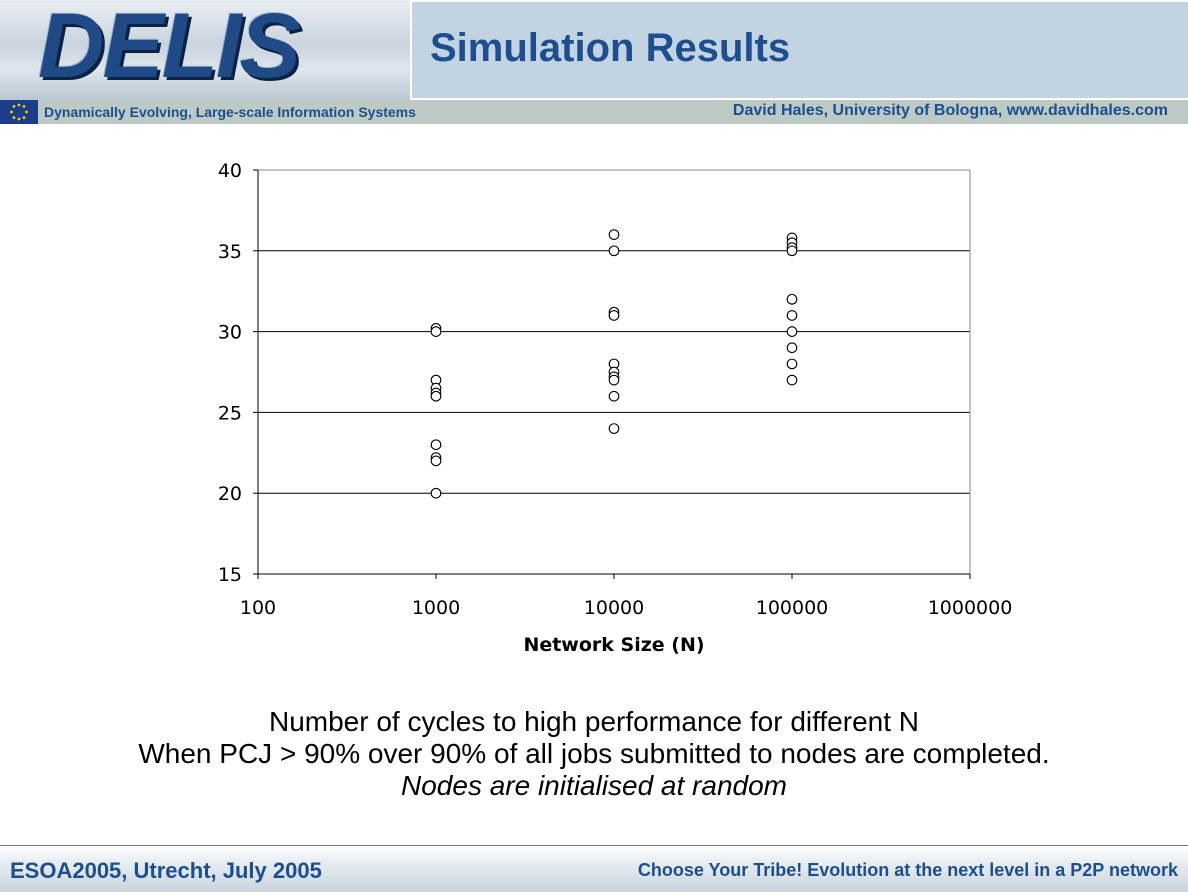 This screenshot has height=892, width=1188. I want to click on title-bar: Simulation Results, so click(800, 50).